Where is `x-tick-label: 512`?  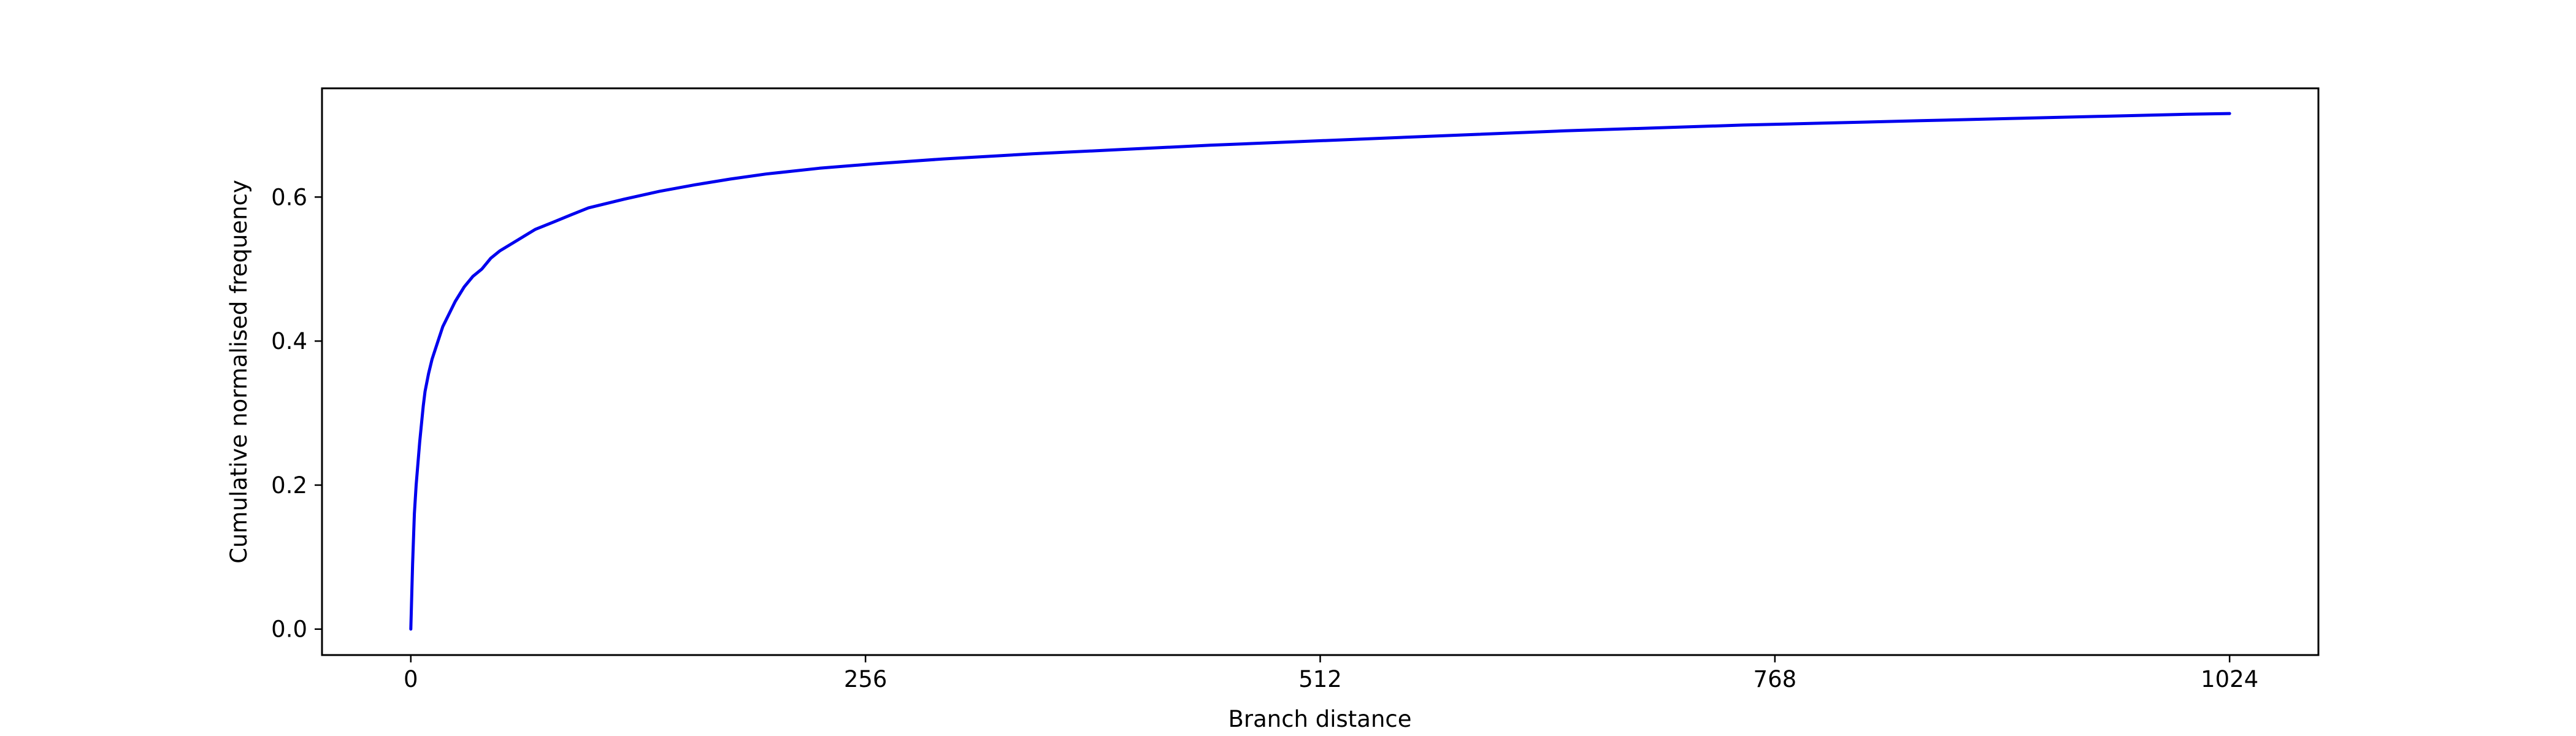
x-tick-label: 512 is located at coordinates (1320, 679).